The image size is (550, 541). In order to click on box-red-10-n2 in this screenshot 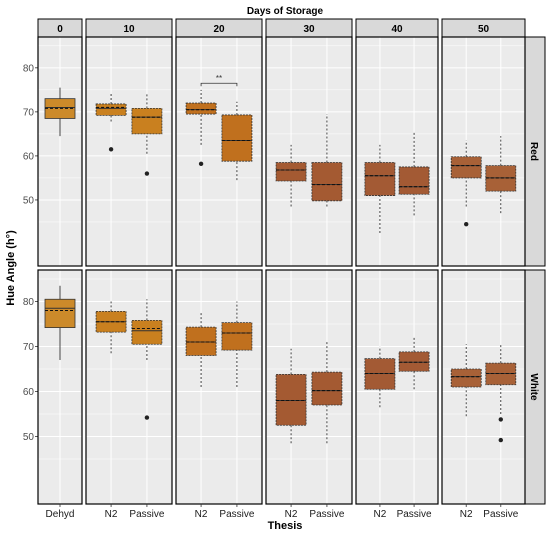, I will do `click(111, 122)`.